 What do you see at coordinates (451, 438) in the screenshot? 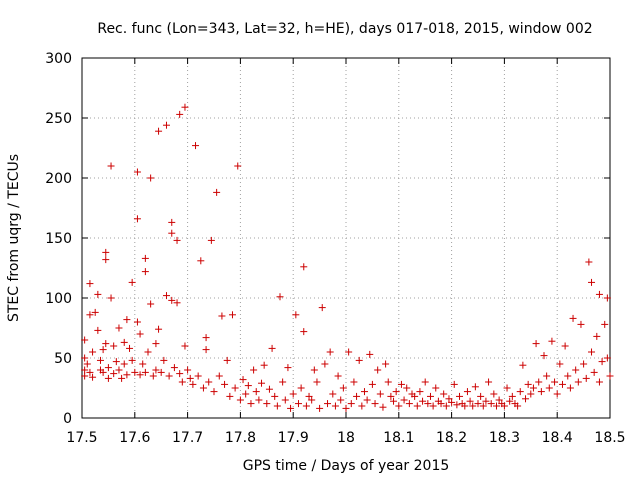
I see `x-tick-label: 18.2` at bounding box center [451, 438].